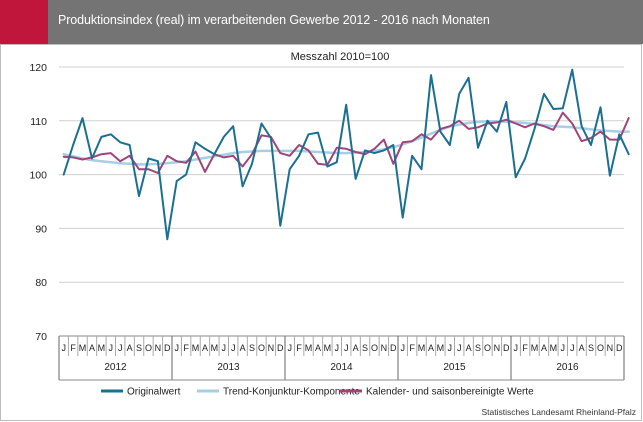 The width and height of the screenshot is (643, 422). What do you see at coordinates (24, 22) in the screenshot?
I see `accent-block` at bounding box center [24, 22].